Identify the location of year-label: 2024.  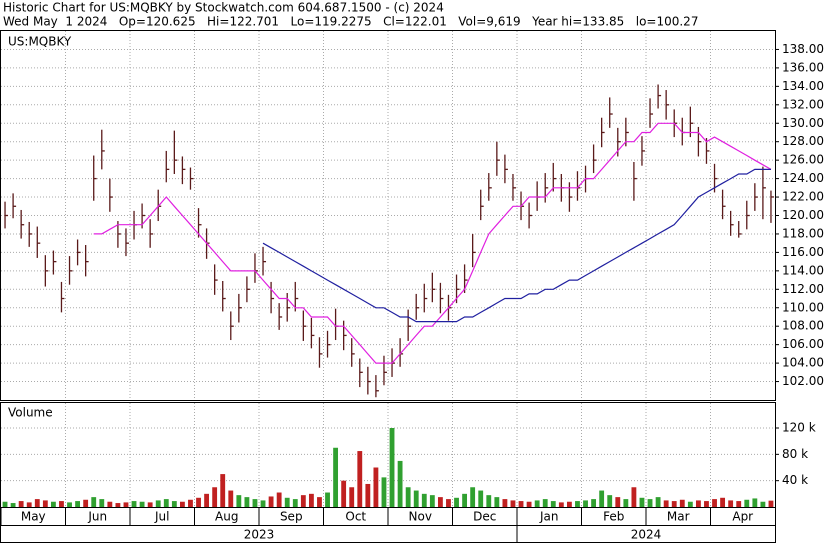
(646, 535).